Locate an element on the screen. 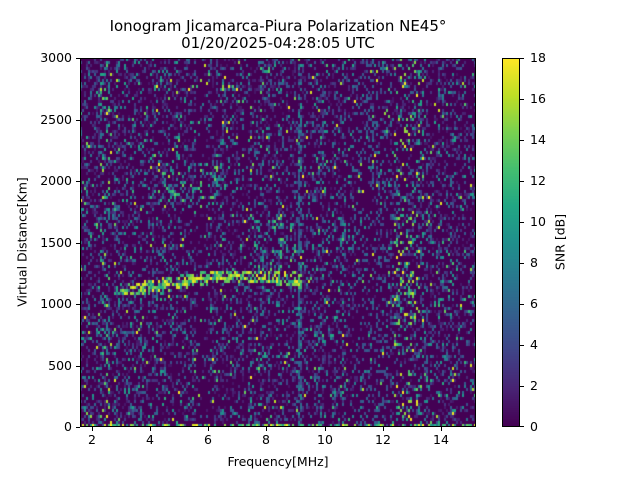  colorbar-tick-label: 0 is located at coordinates (534, 426).